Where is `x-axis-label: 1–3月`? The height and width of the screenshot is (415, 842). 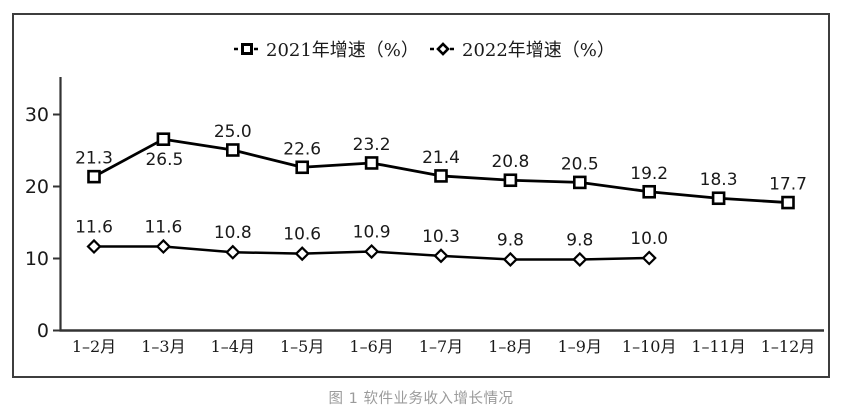 x-axis-label: 1–3月 is located at coordinates (163, 346).